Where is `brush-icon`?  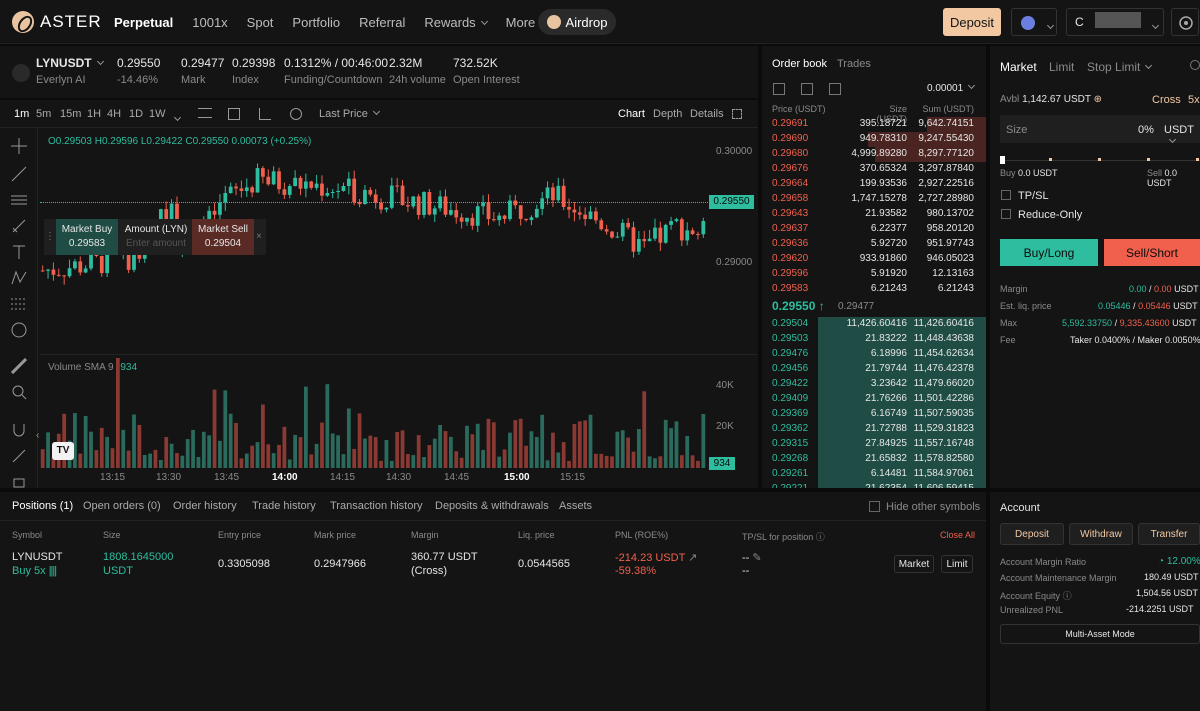
brush-icon is located at coordinates (19, 226).